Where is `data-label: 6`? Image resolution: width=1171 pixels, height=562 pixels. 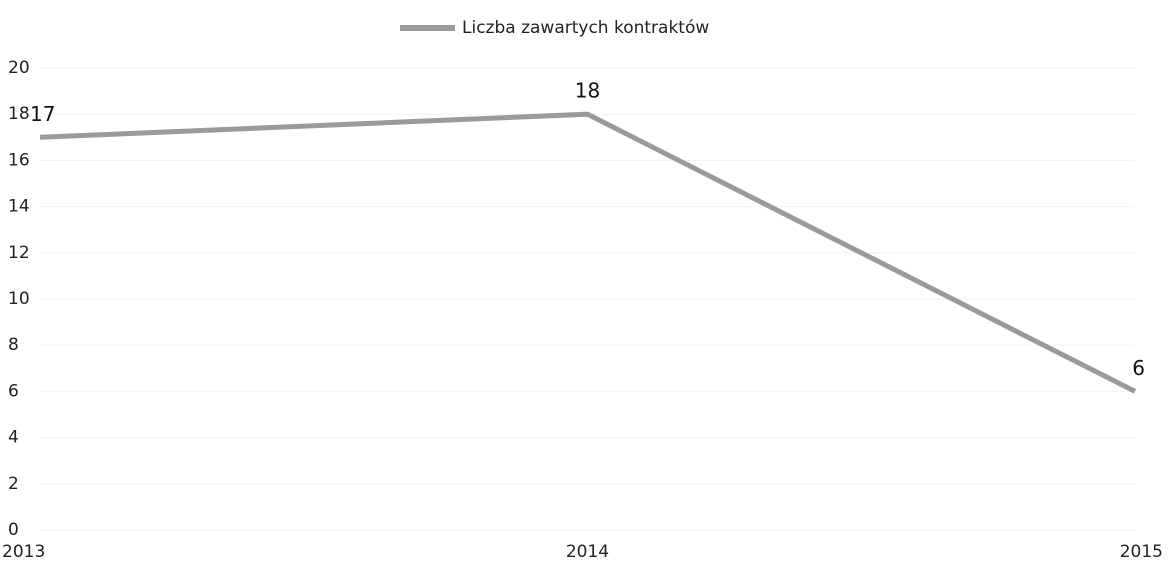
data-label: 6 is located at coordinates (1138, 368).